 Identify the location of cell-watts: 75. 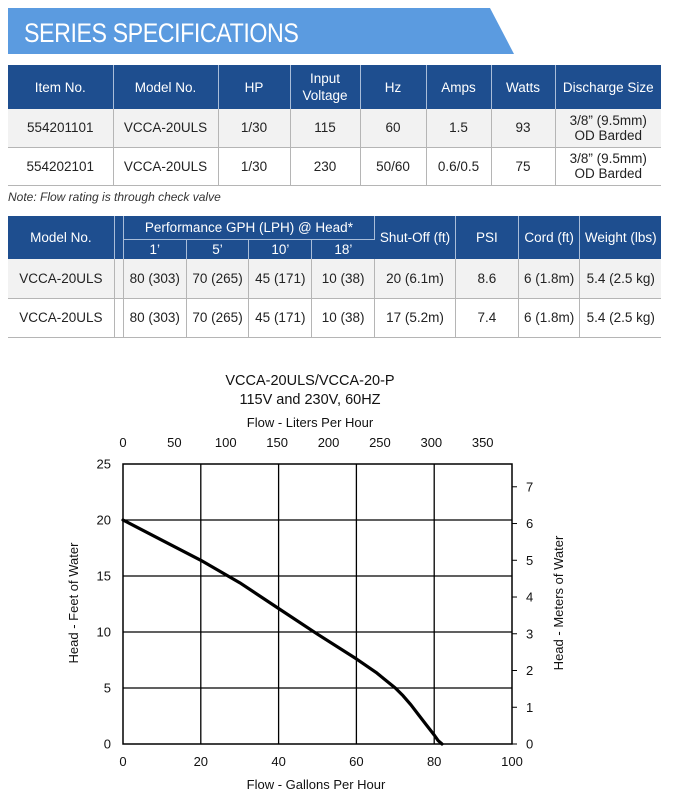
(523, 166).